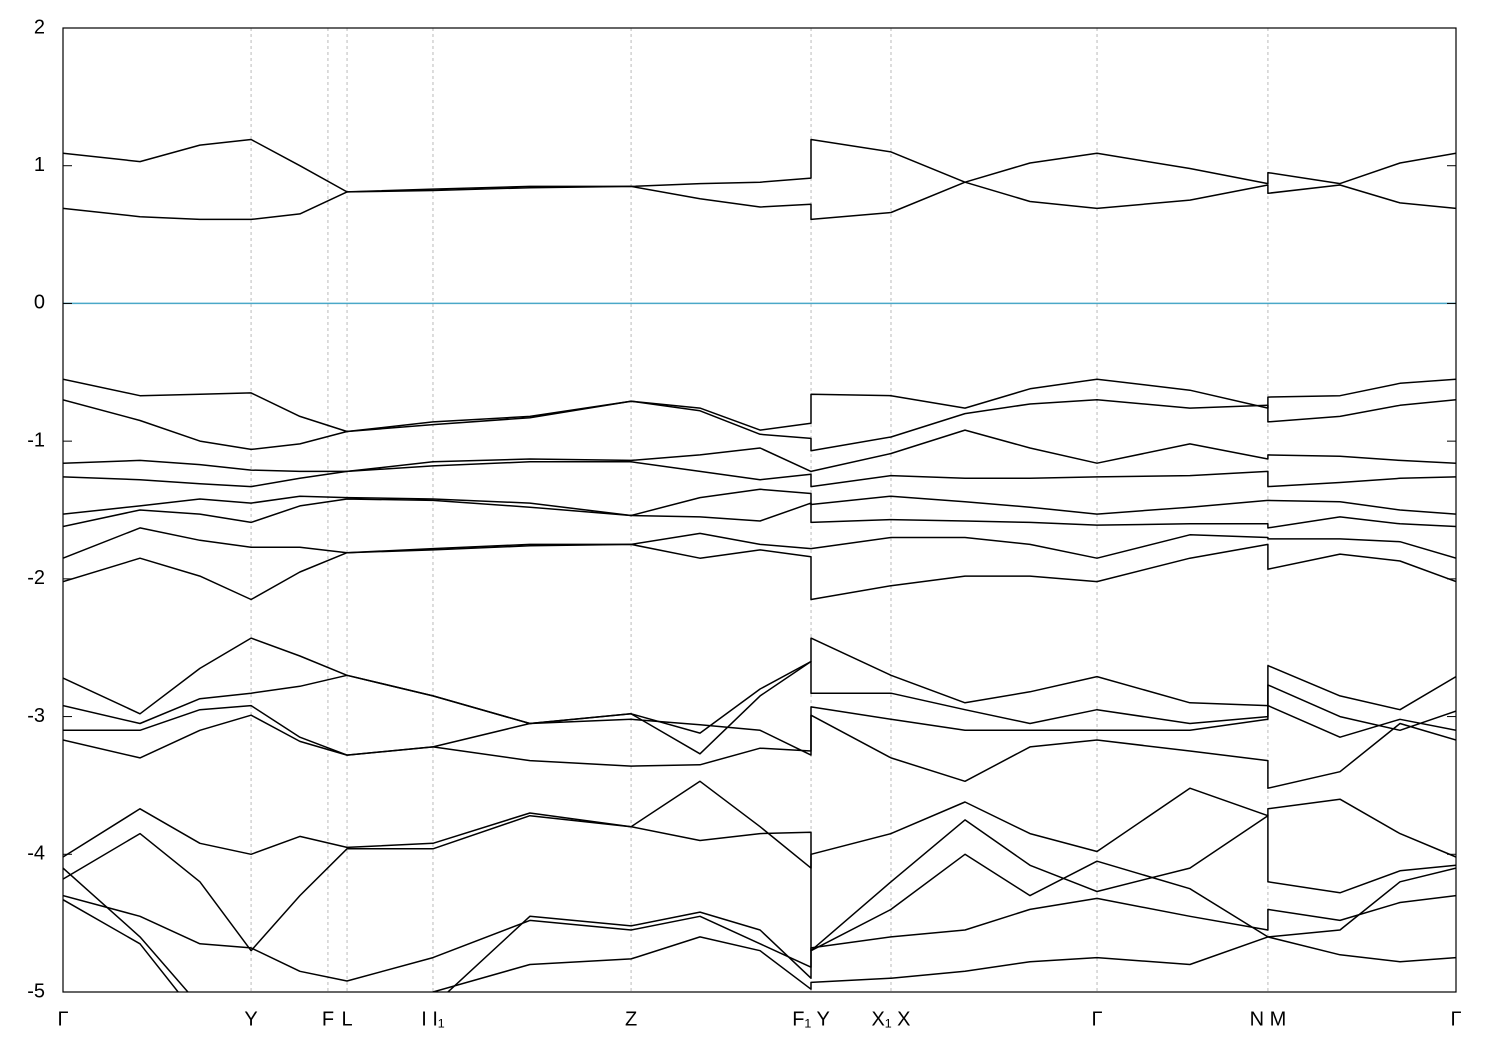 Image resolution: width=1500 pixels, height=1055 pixels. Describe the element at coordinates (433, 1019) in the screenshot. I see `x-tick-label: I I₁` at that location.